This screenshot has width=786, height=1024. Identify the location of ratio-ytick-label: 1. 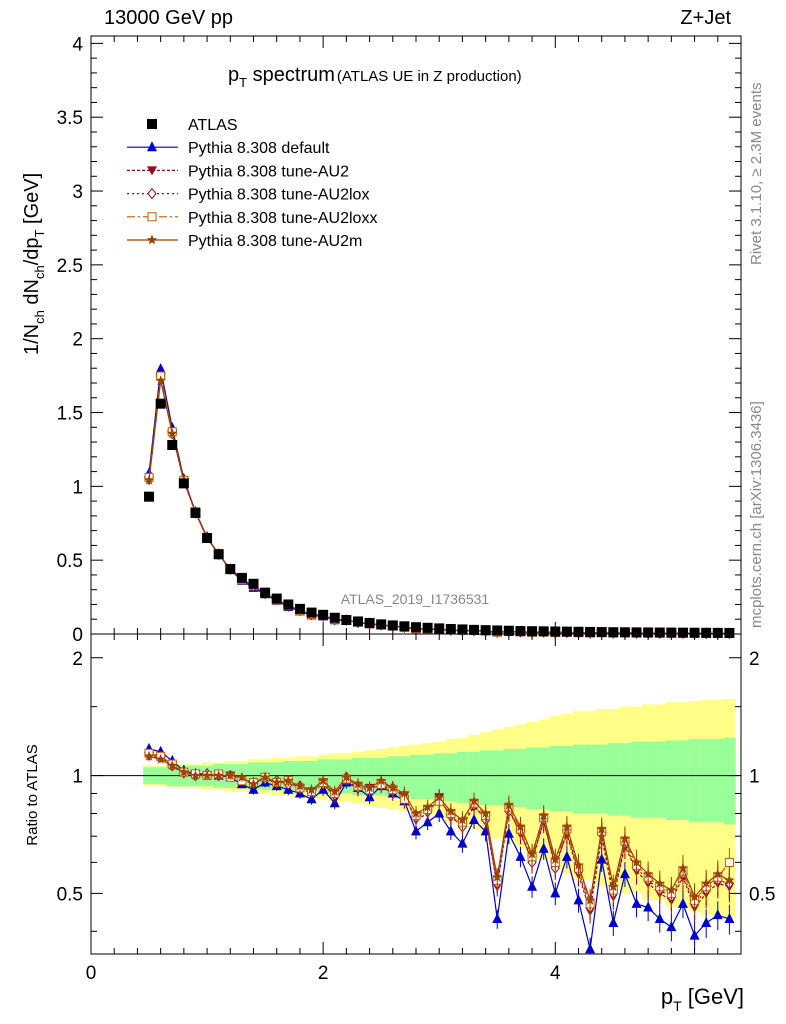
(77, 777).